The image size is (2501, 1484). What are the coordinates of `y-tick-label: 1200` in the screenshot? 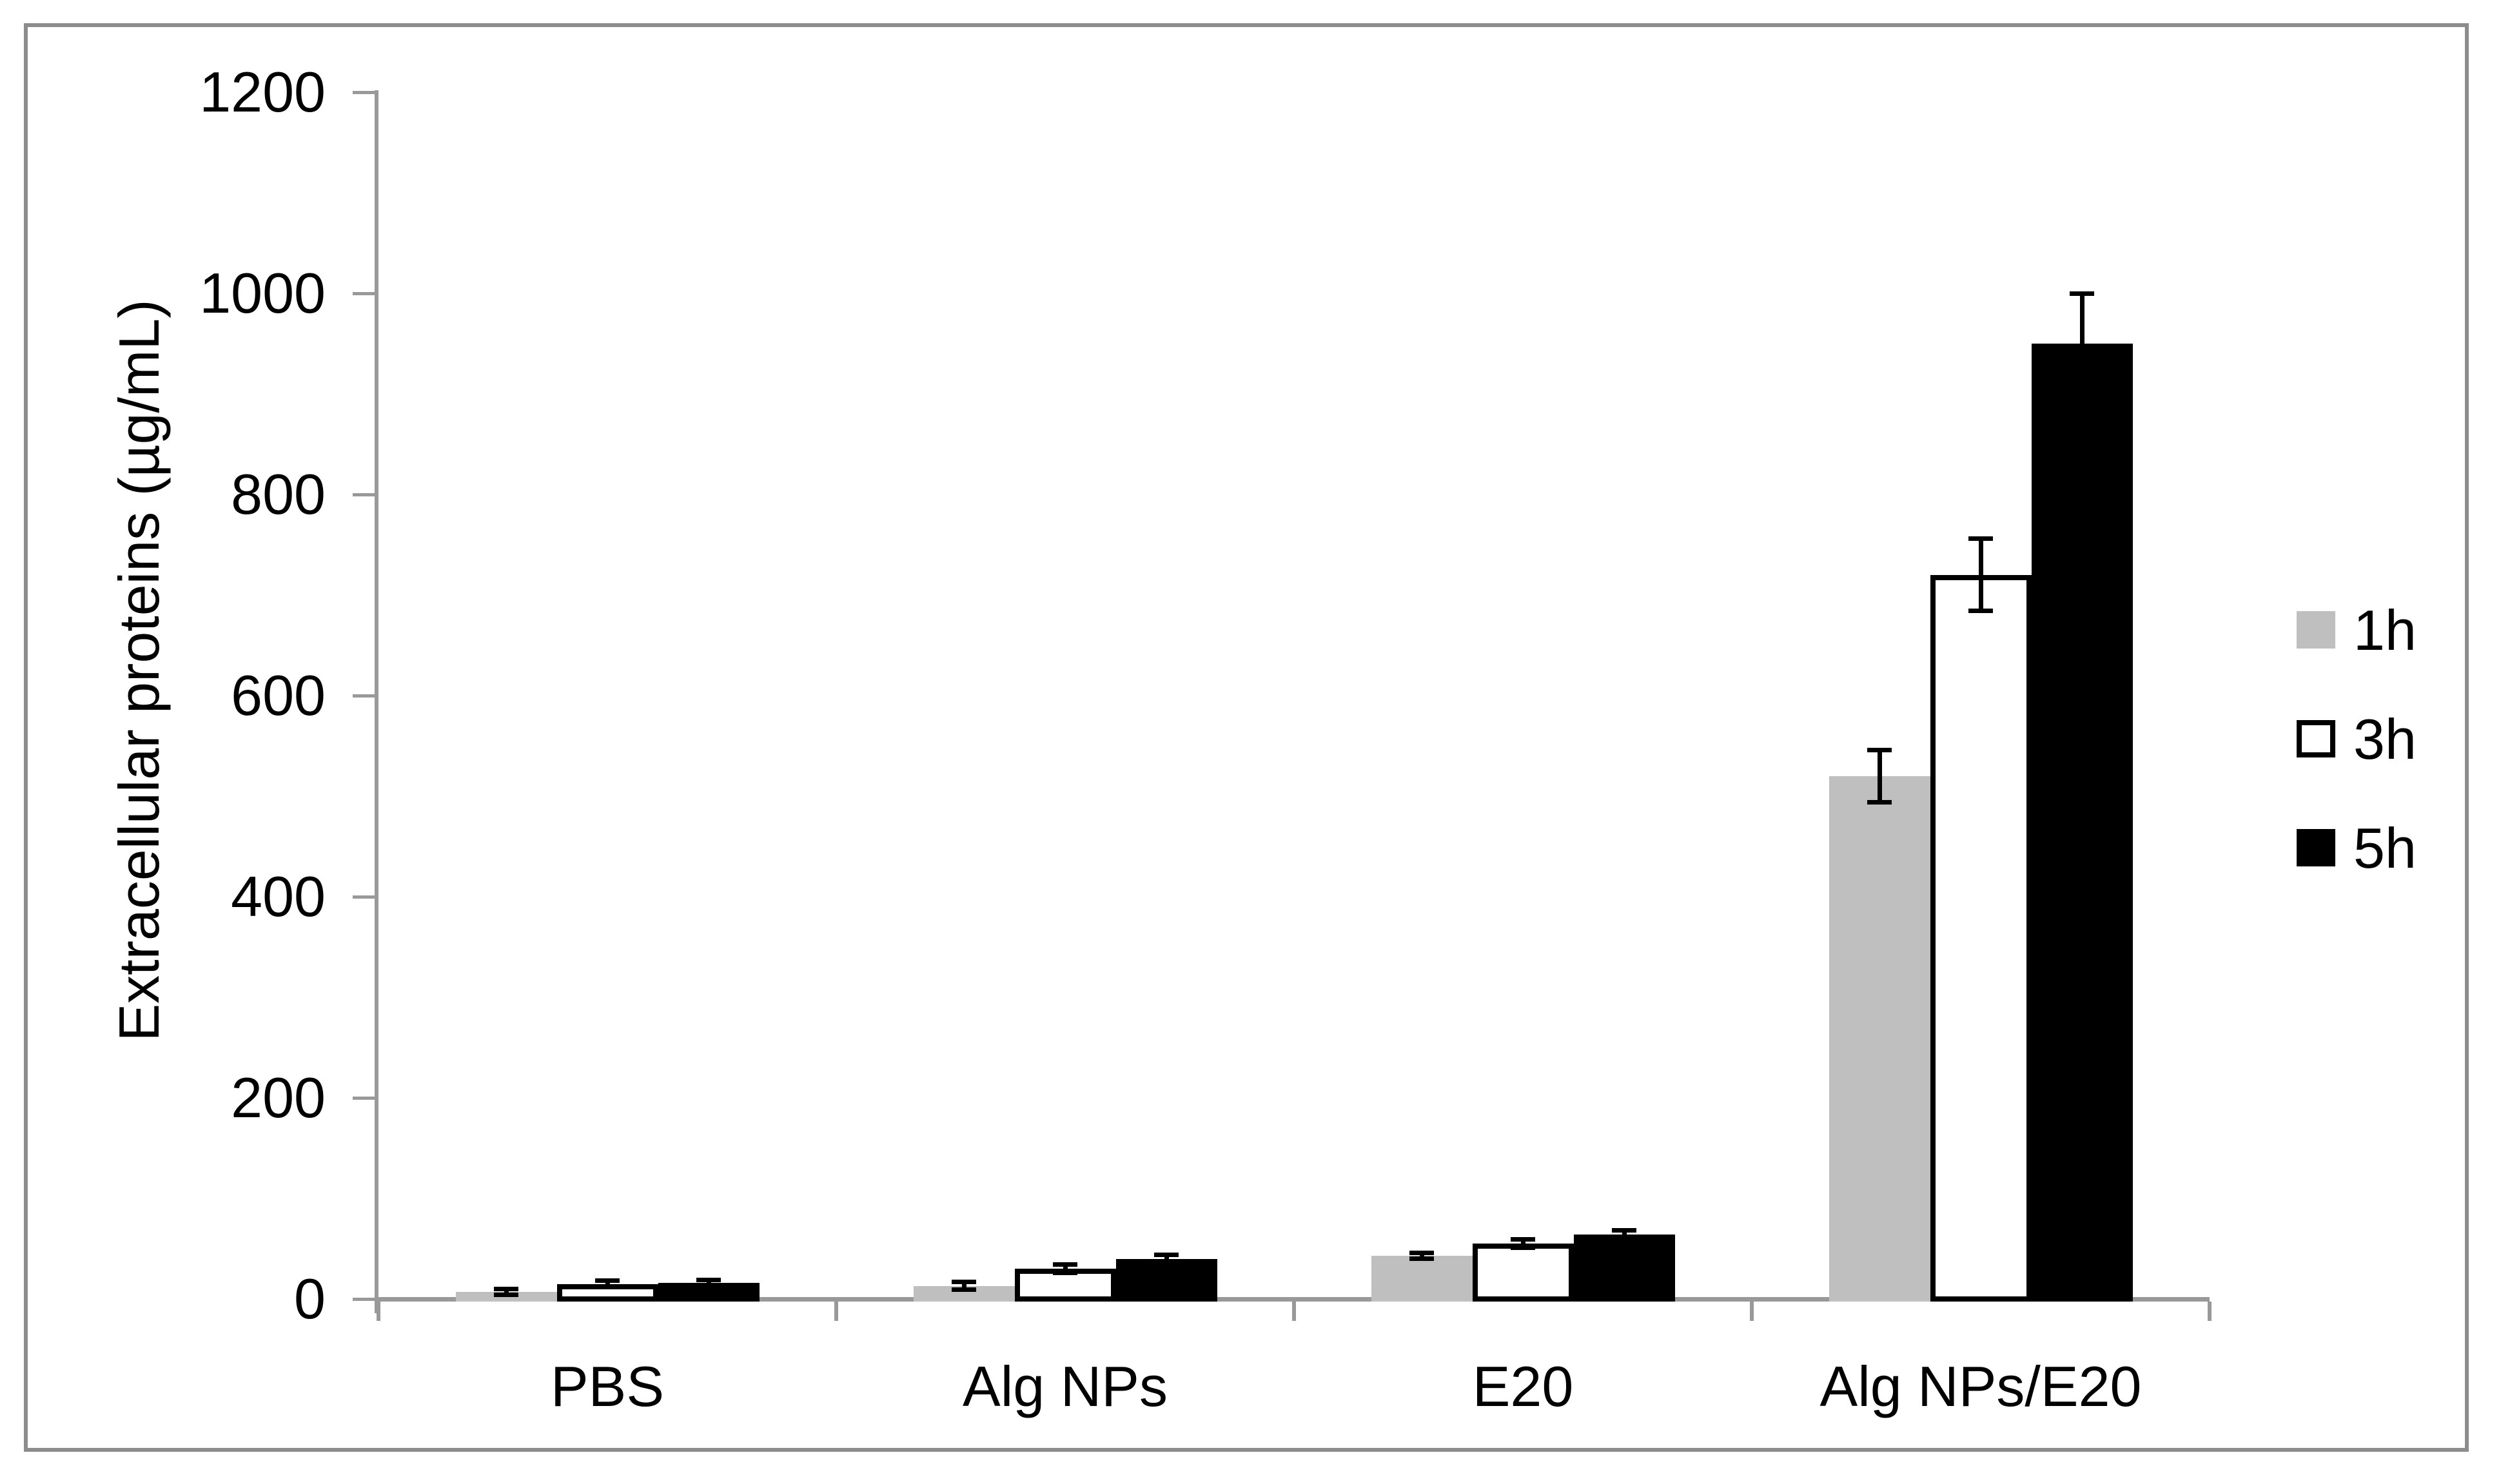 It's located at (262, 92).